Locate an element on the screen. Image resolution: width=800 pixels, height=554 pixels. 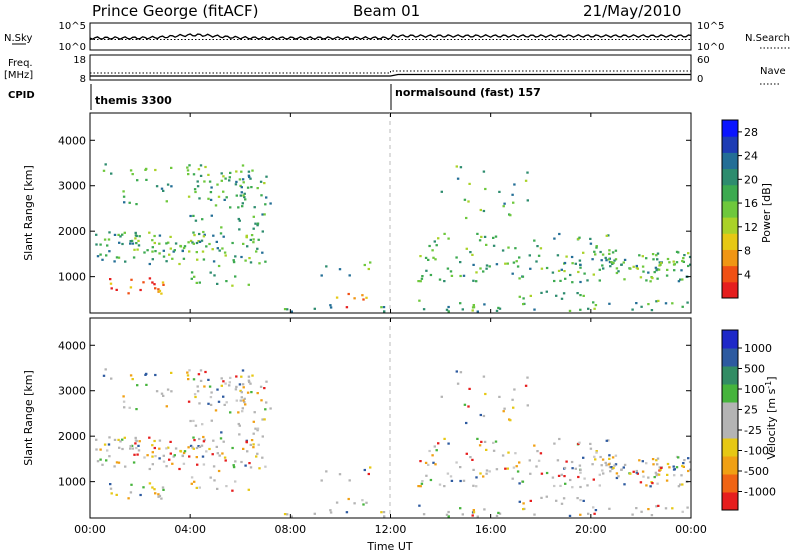
colorbar-tick-label: 16 is located at coordinates (751, 203).